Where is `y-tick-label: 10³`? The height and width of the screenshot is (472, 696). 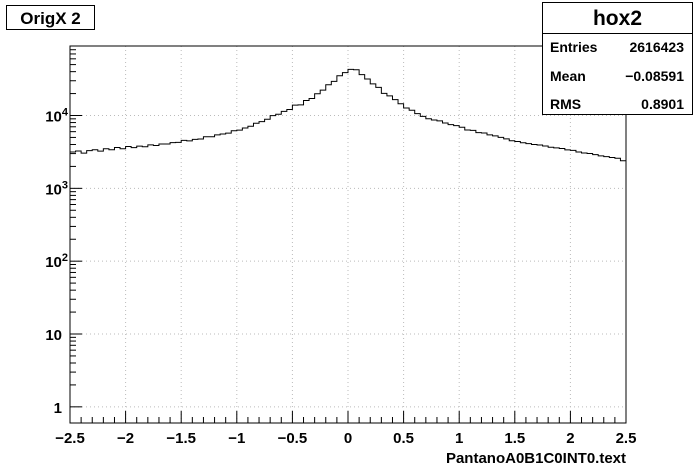 y-tick-label: 10³ is located at coordinates (56, 188).